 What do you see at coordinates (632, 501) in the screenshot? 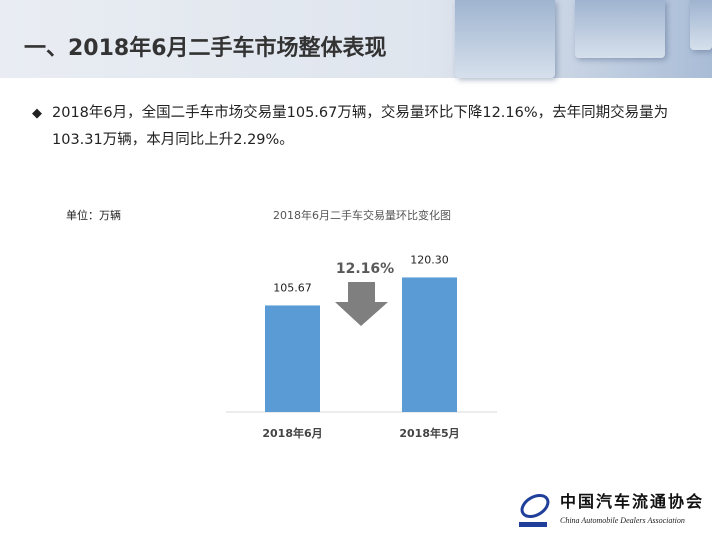
I see `logo-chinese-name: 中国汽车流通协会` at bounding box center [632, 501].